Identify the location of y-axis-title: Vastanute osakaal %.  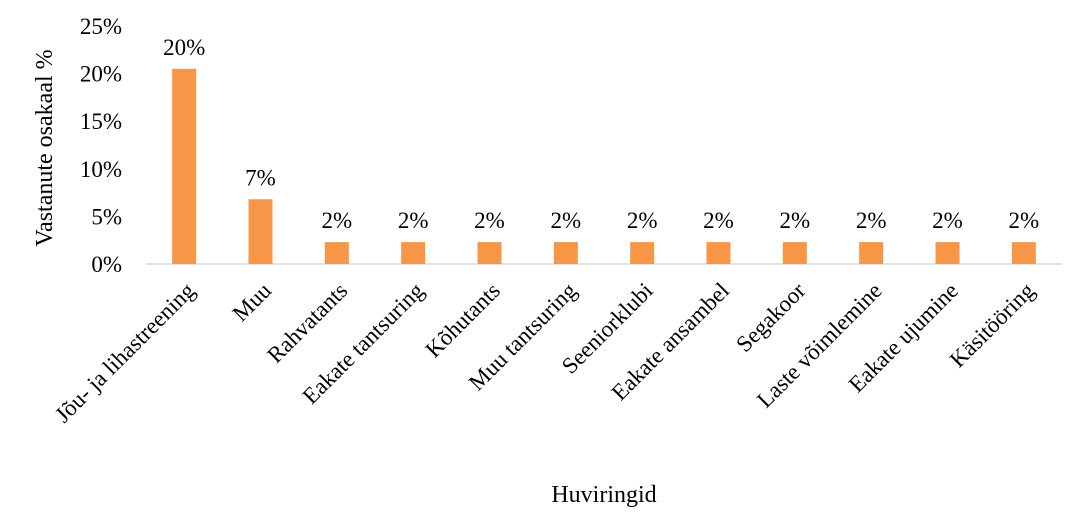
(45, 147).